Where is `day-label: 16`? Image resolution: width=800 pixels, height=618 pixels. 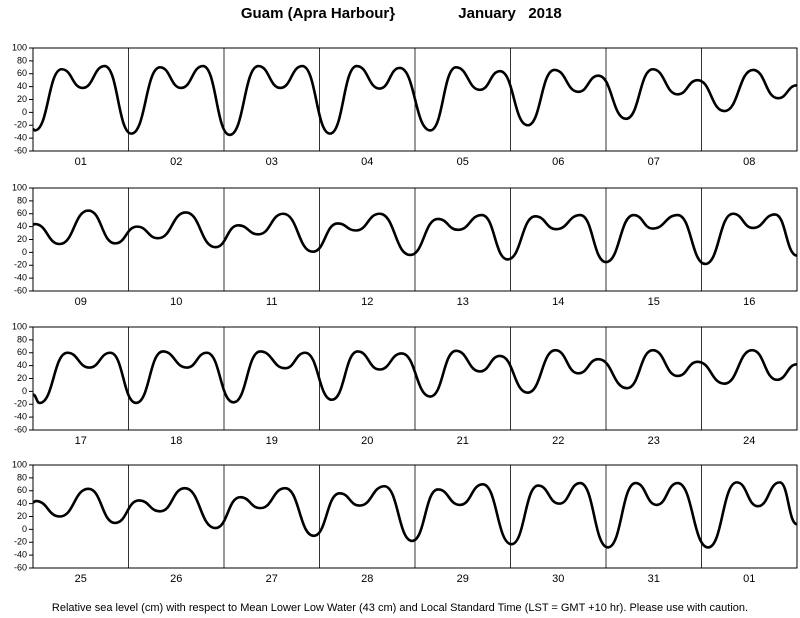 day-label: 16 is located at coordinates (749, 302).